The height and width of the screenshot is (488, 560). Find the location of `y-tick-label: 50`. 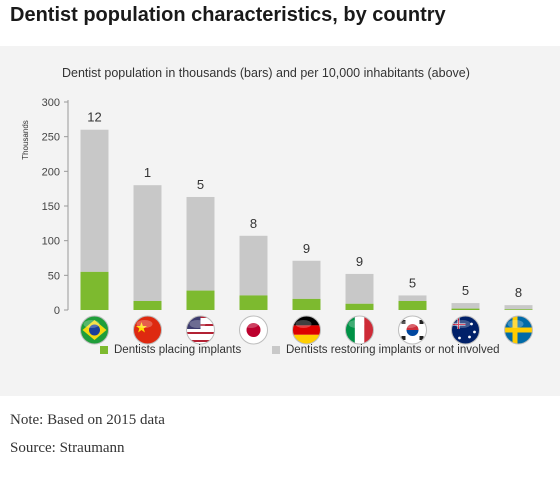

y-tick-label: 50 is located at coordinates (54, 276).